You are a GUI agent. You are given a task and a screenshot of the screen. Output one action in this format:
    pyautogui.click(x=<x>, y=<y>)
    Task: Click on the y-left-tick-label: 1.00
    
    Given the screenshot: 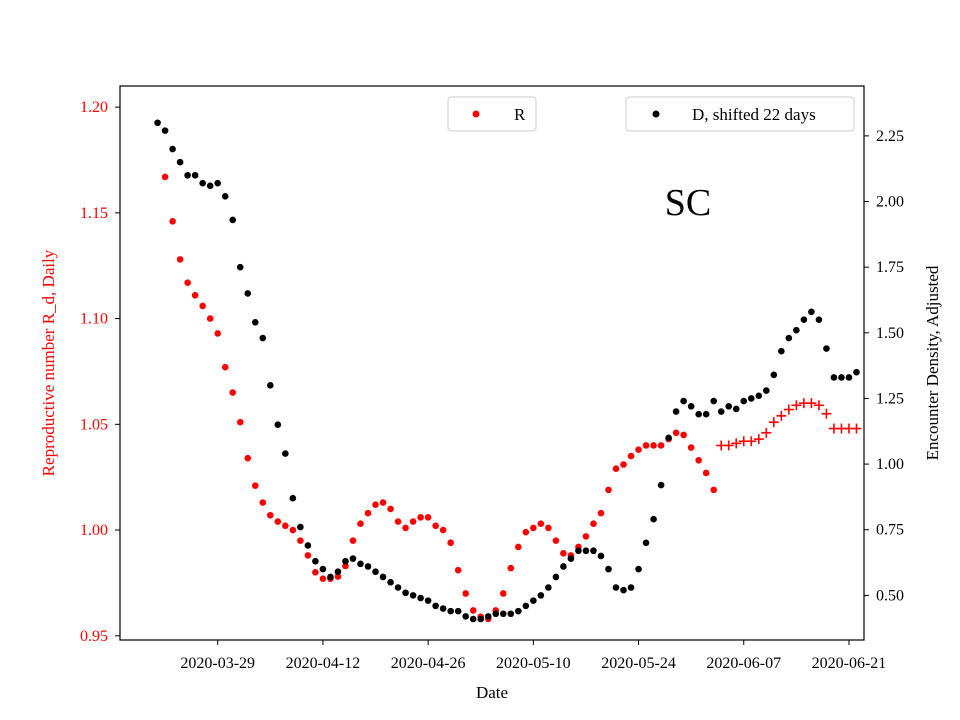 What is the action you would take?
    pyautogui.click(x=94, y=530)
    